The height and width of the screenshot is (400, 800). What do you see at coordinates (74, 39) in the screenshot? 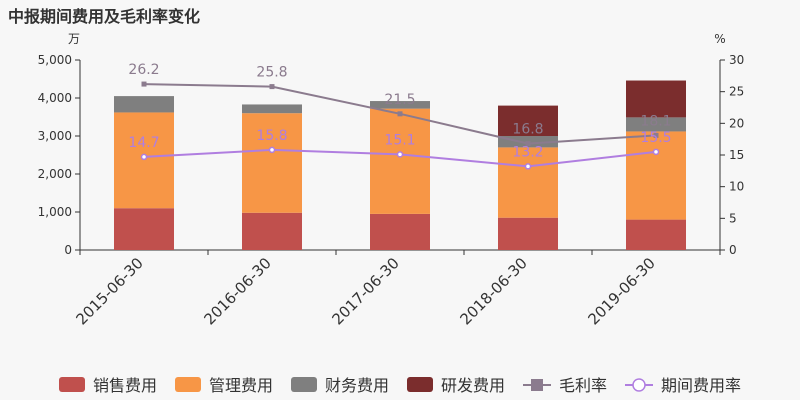
I see `left-axis-unit: 万` at bounding box center [74, 39].